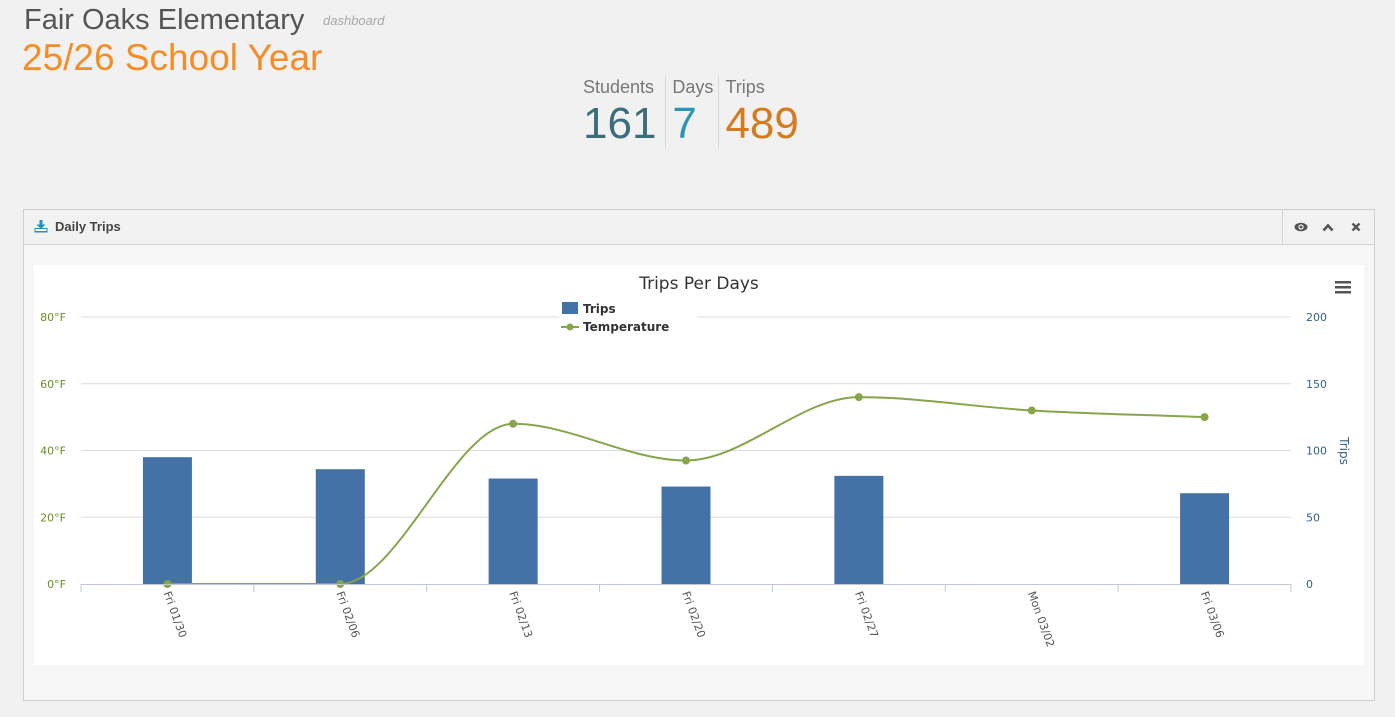 The image size is (1395, 717). I want to click on widget-title: Daily Trips, so click(88, 226).